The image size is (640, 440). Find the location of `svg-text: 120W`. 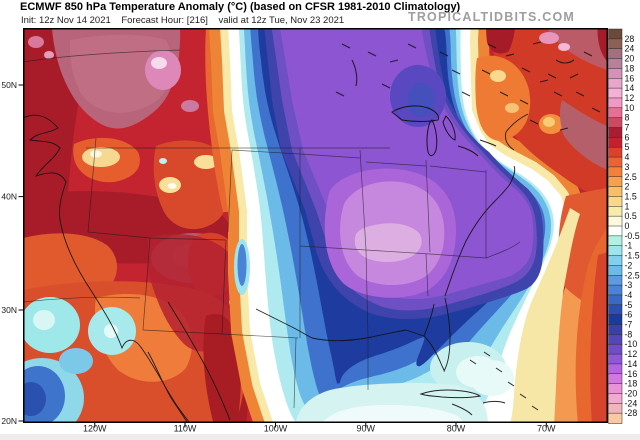

svg-text: 120W is located at coordinates (95, 429).